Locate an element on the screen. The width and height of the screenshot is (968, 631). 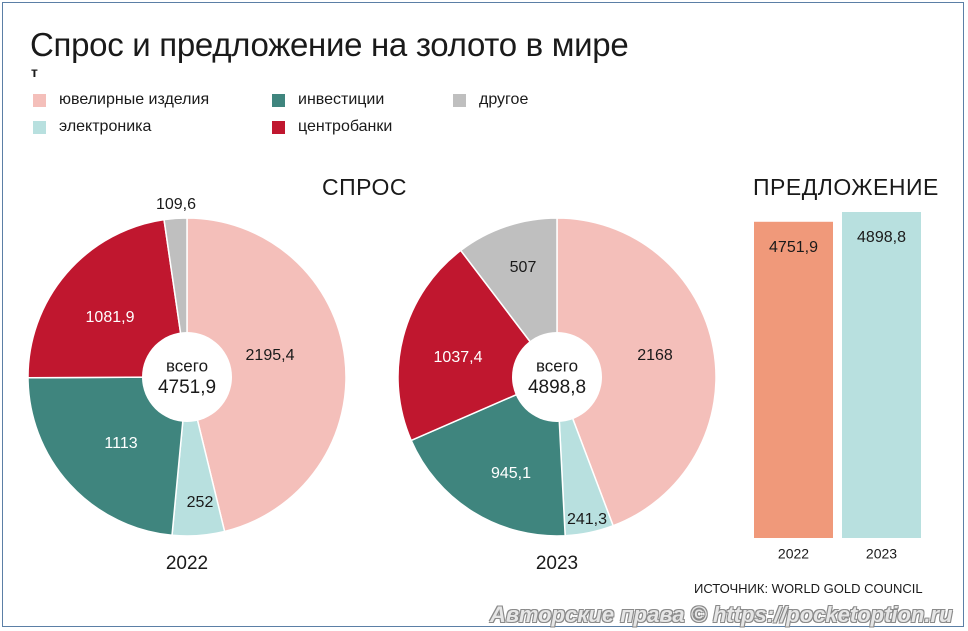
pie-2022-center-hole is located at coordinates (187, 377).